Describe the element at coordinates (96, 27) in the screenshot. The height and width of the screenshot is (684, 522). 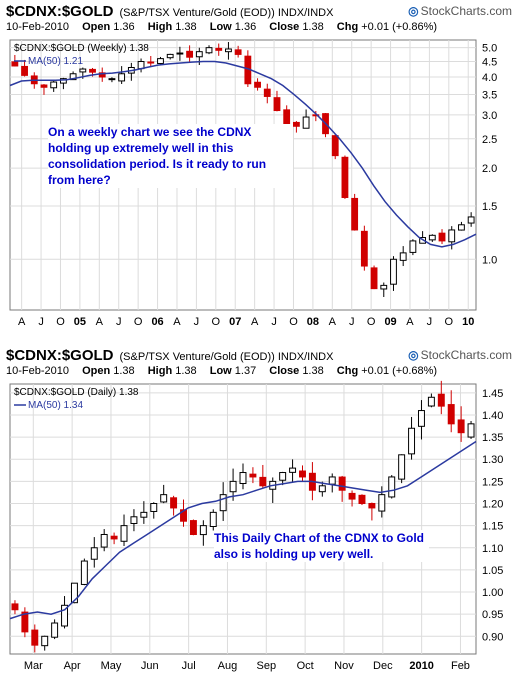
I see `quote-open-label: Open` at that location.